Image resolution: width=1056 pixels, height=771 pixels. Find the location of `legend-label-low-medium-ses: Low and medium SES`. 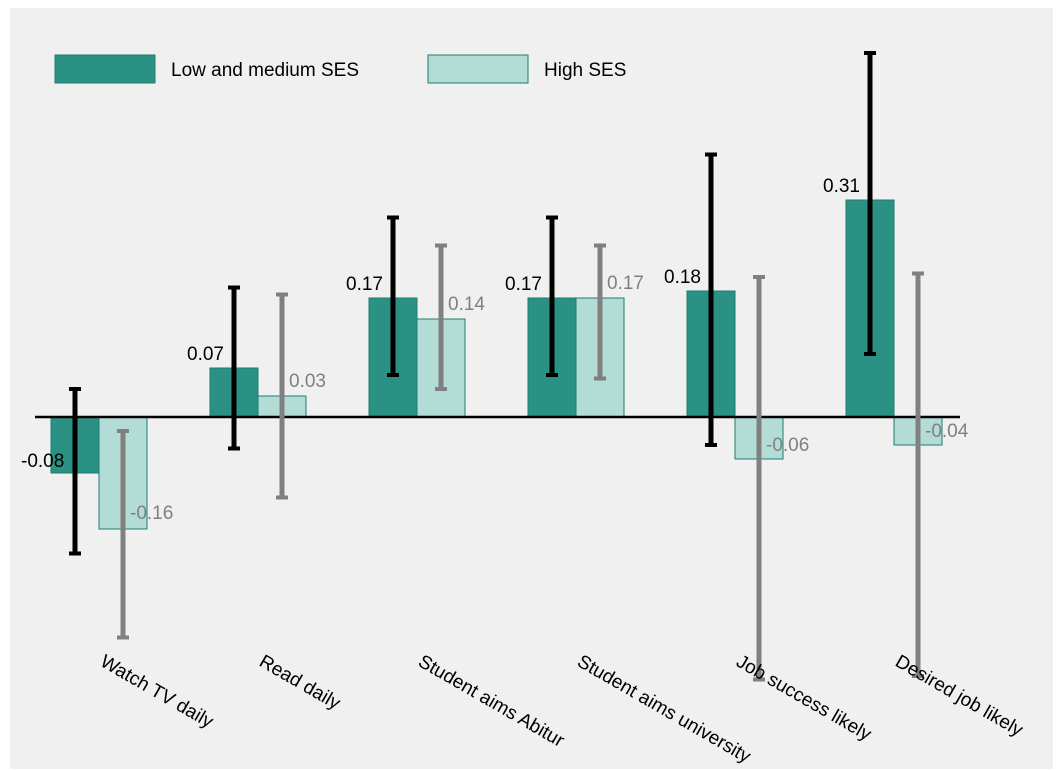

legend-label-low-medium-ses: Low and medium SES is located at coordinates (265, 70).